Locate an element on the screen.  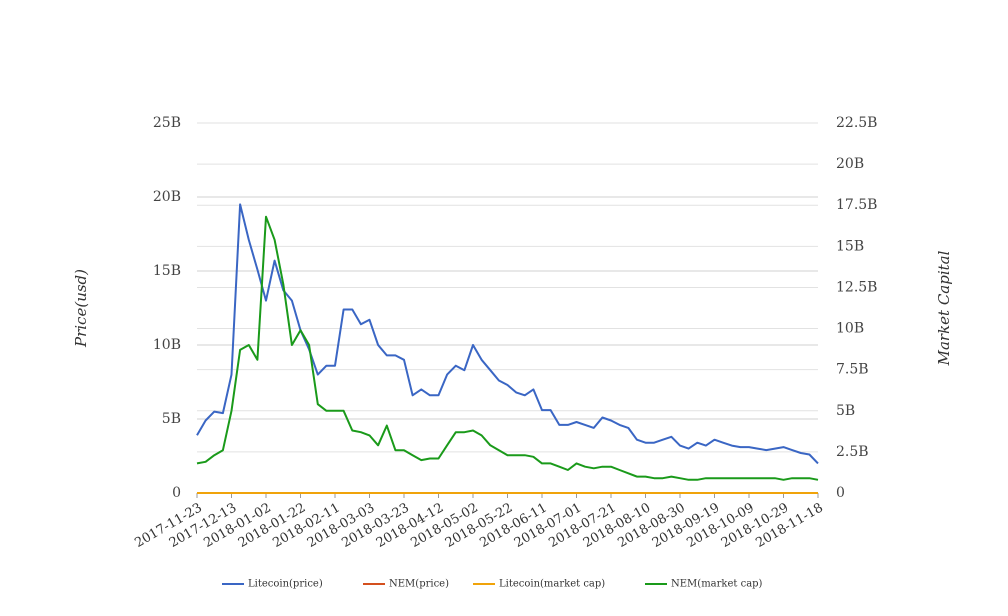
legend-label: NEM(market cap) is located at coordinates (717, 584).